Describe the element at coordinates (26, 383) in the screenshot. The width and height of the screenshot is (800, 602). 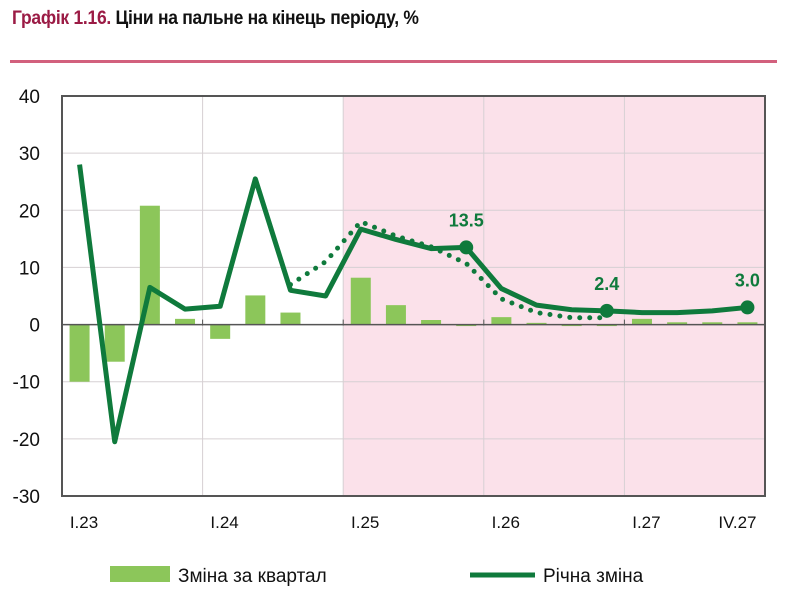
I see `y-tick-label: -10` at that location.